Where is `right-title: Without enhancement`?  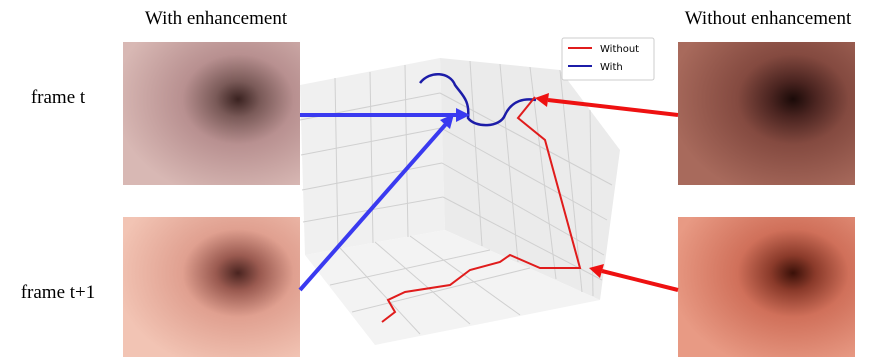
right-title: Without enhancement is located at coordinates (768, 18).